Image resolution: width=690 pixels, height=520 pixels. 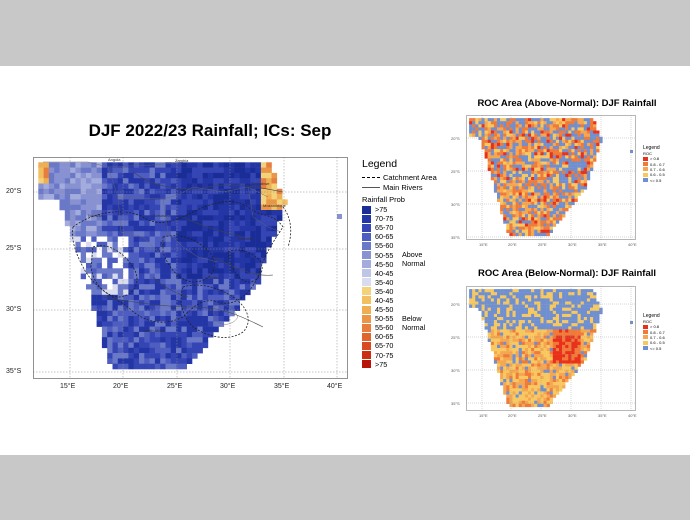 What do you see at coordinates (384, 310) in the screenshot?
I see `legend-item-label: 45-50` at bounding box center [384, 310].